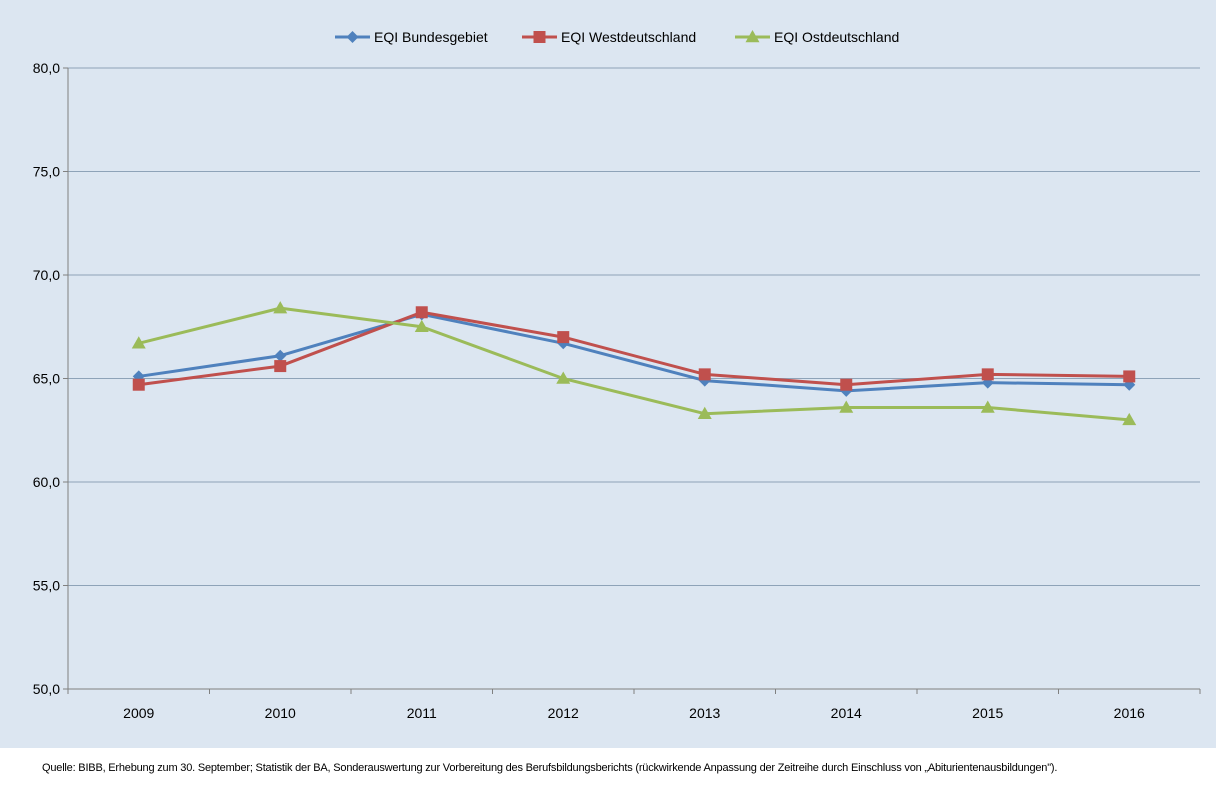  I want to click on legend-marker-eqi-ostdeutschland, so click(752, 36).